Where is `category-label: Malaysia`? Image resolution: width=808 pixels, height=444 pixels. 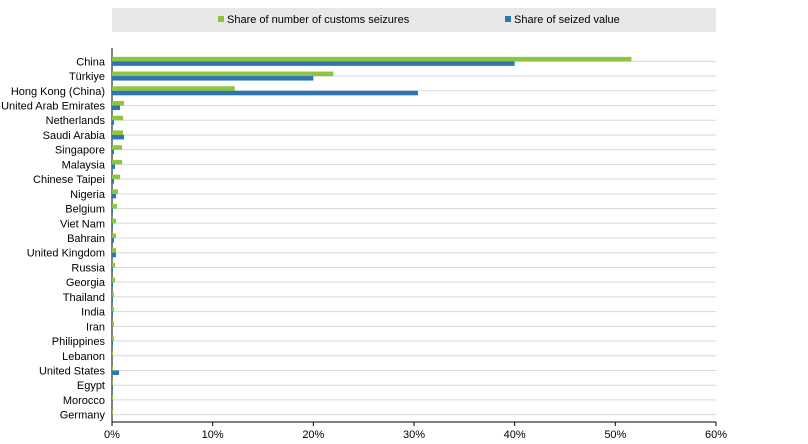 category-label: Malaysia is located at coordinates (84, 165).